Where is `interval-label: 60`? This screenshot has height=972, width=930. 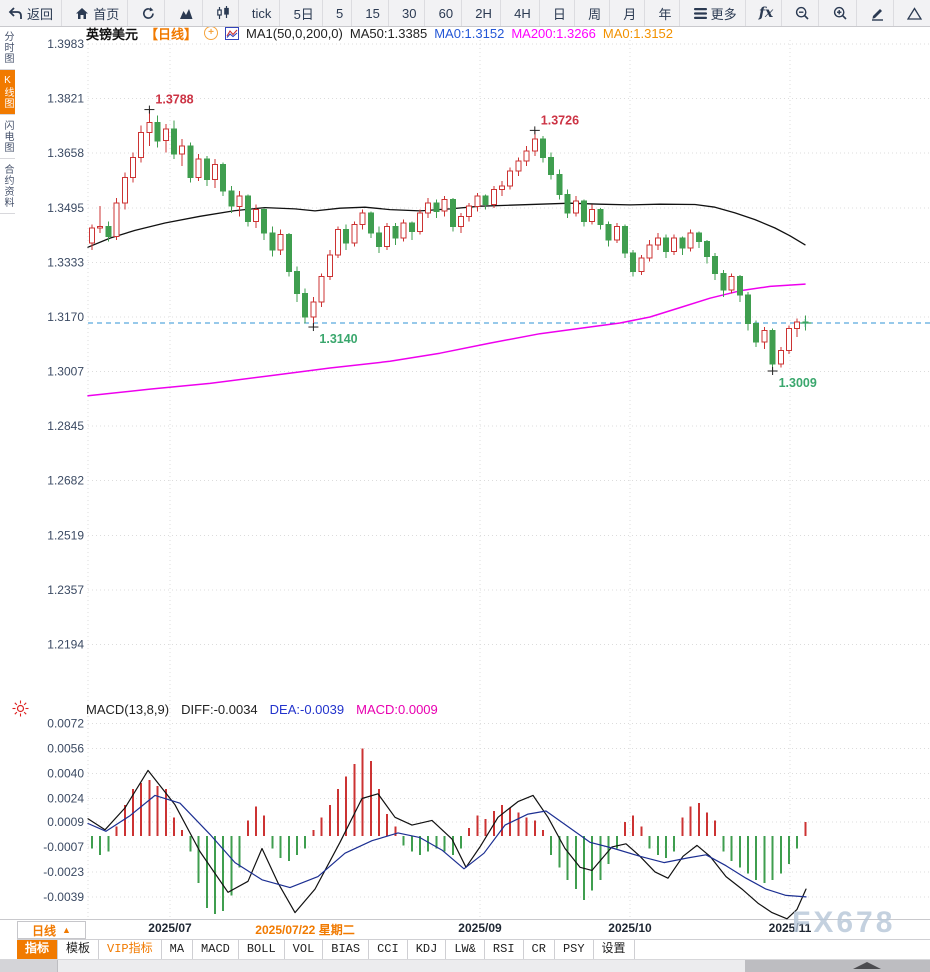 interval-label: 60 is located at coordinates (446, 13).